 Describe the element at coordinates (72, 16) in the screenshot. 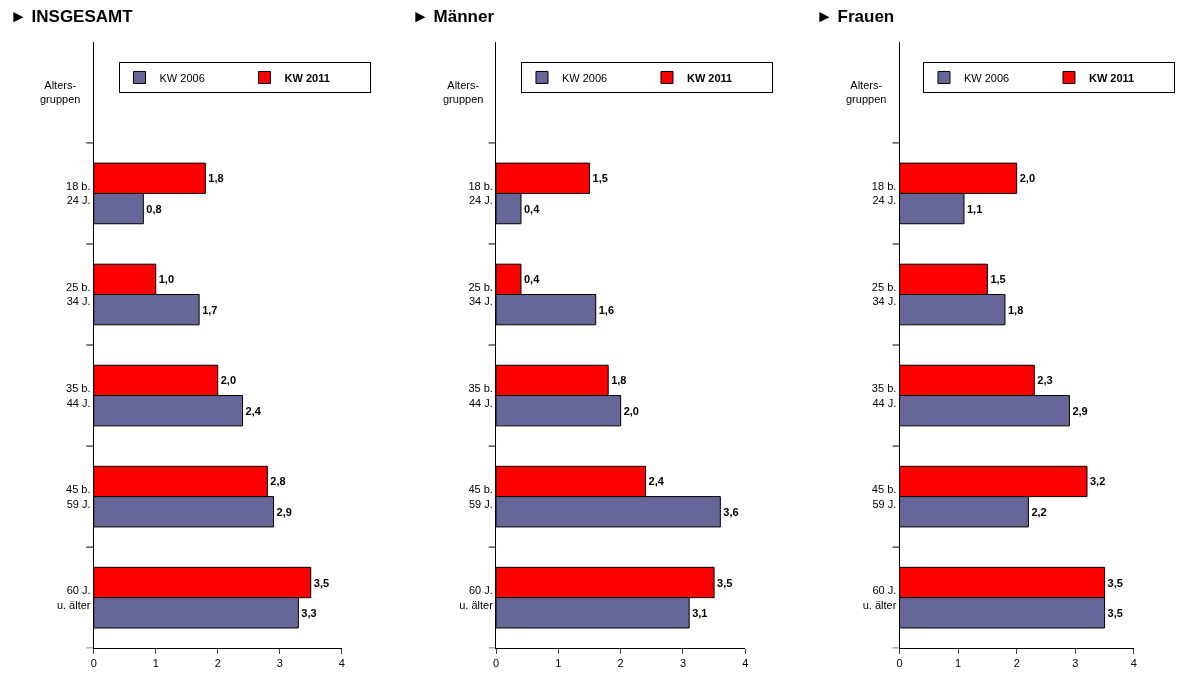

I see `chart-title: ► INSGESAMT` at that location.